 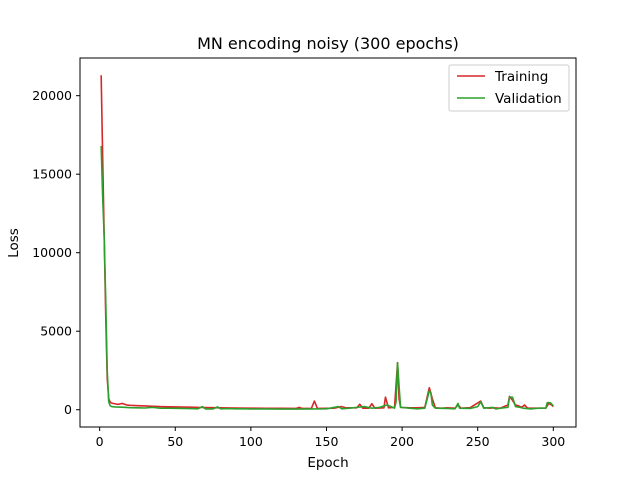 What do you see at coordinates (327, 463) in the screenshot?
I see `x-axis-label: Epoch` at bounding box center [327, 463].